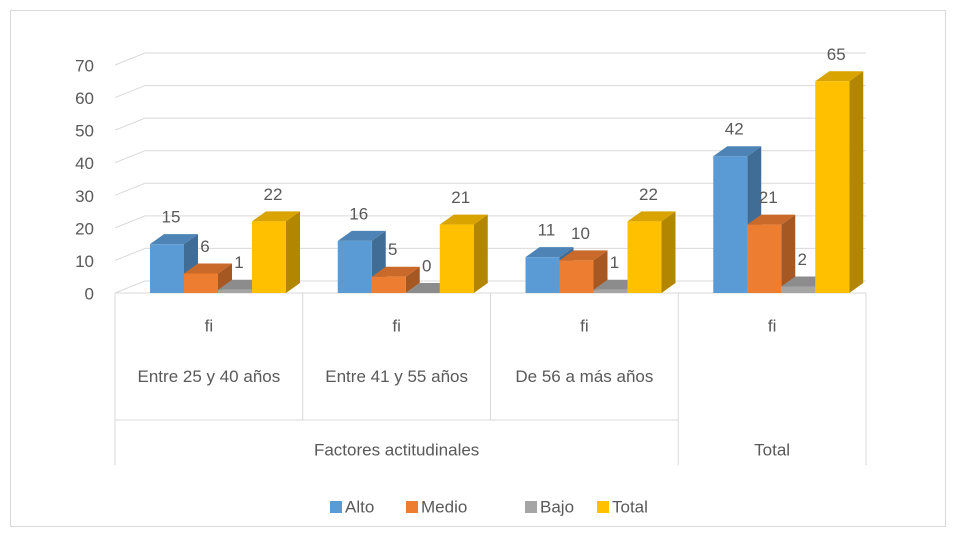 The image size is (956, 537). I want to click on legend-label: Alto, so click(359, 506).